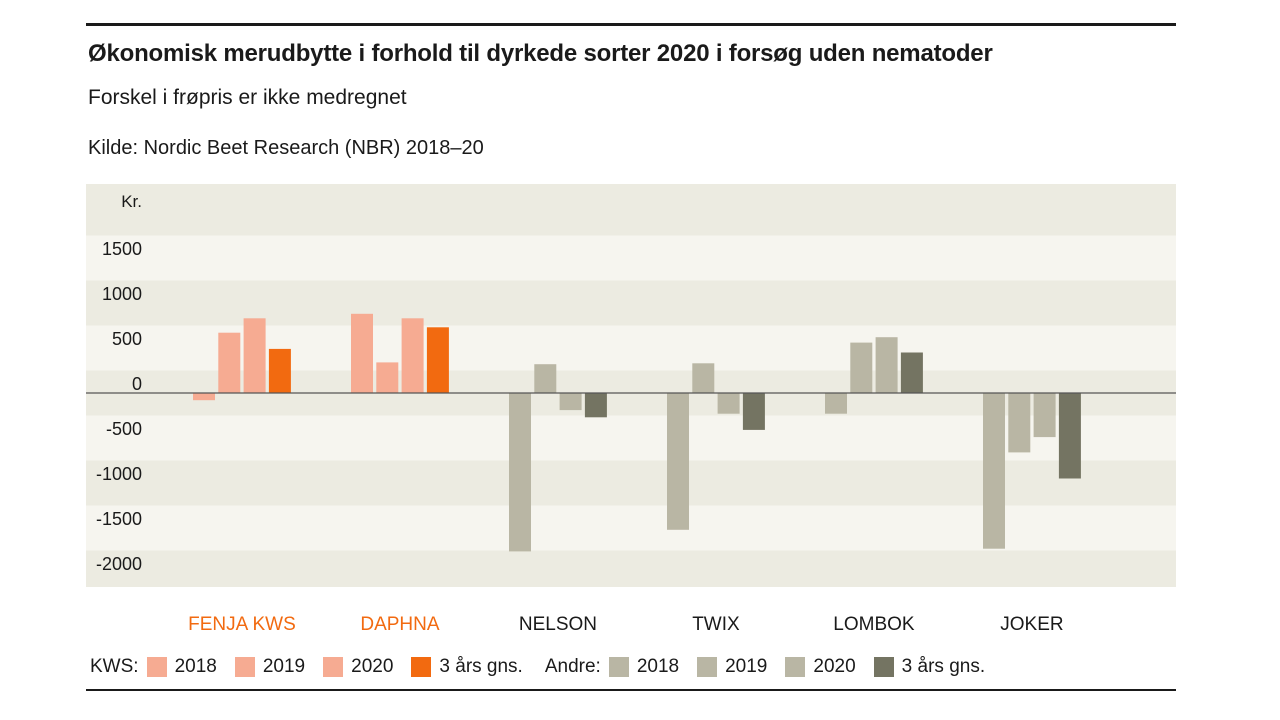 The image size is (1280, 720). Describe the element at coordinates (1019, 423) in the screenshot. I see `bar-joker-2019` at that location.